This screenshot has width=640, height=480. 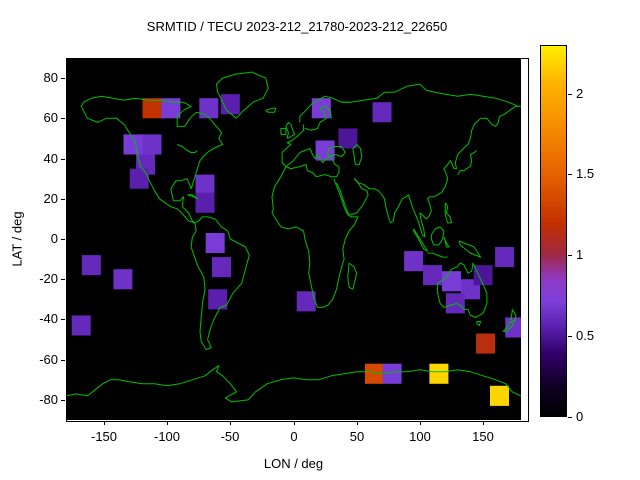 I want to click on y-tick-label: 80, so click(x=50, y=77).